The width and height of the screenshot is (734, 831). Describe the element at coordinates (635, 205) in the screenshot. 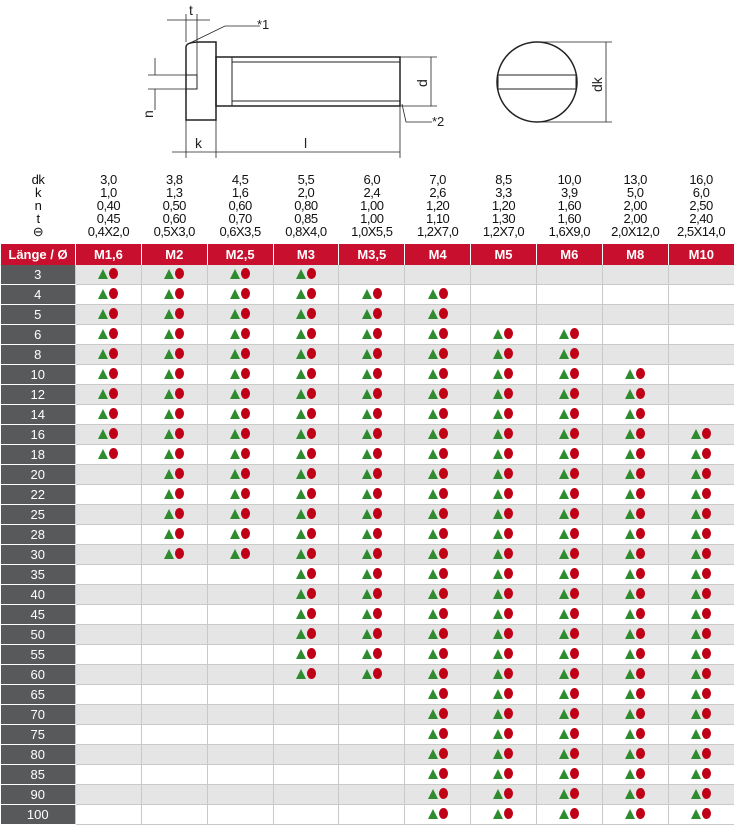

I see `spec-value: 2,00` at that location.